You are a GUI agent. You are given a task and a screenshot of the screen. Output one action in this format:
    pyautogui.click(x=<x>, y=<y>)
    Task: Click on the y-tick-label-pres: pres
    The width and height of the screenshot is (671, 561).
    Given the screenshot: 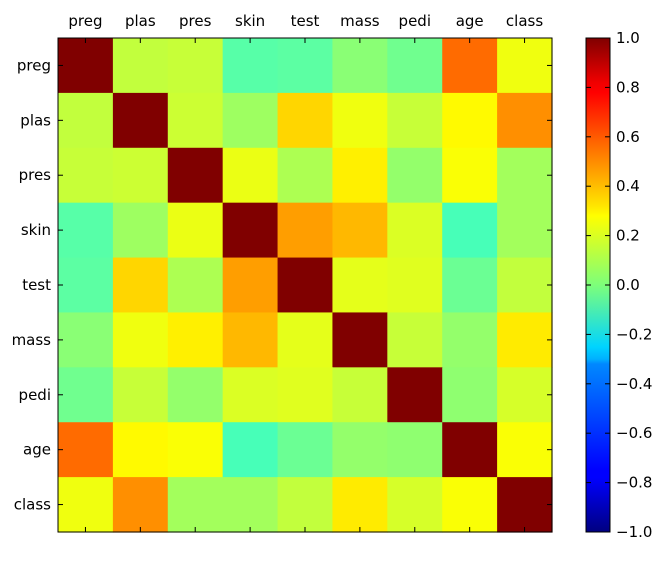 What is the action you would take?
    pyautogui.click(x=35, y=175)
    